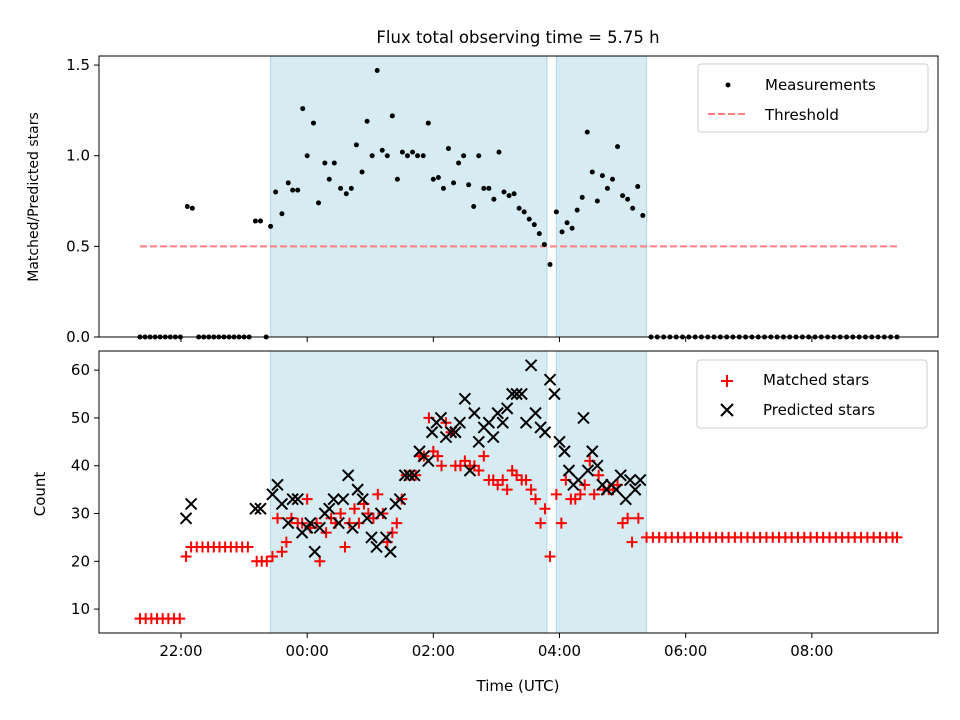 The image size is (960, 720). Describe the element at coordinates (820, 85) in the screenshot. I see `legend-measurements-label: Measurements` at that location.